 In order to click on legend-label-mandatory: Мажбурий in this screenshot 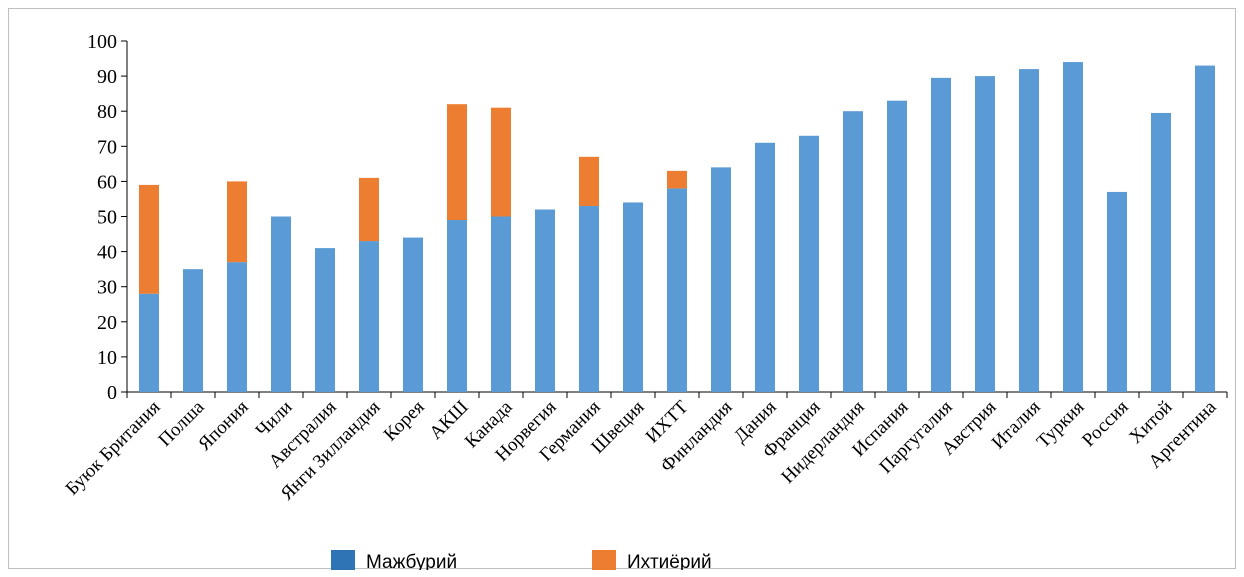, I will do `click(411, 561)`.